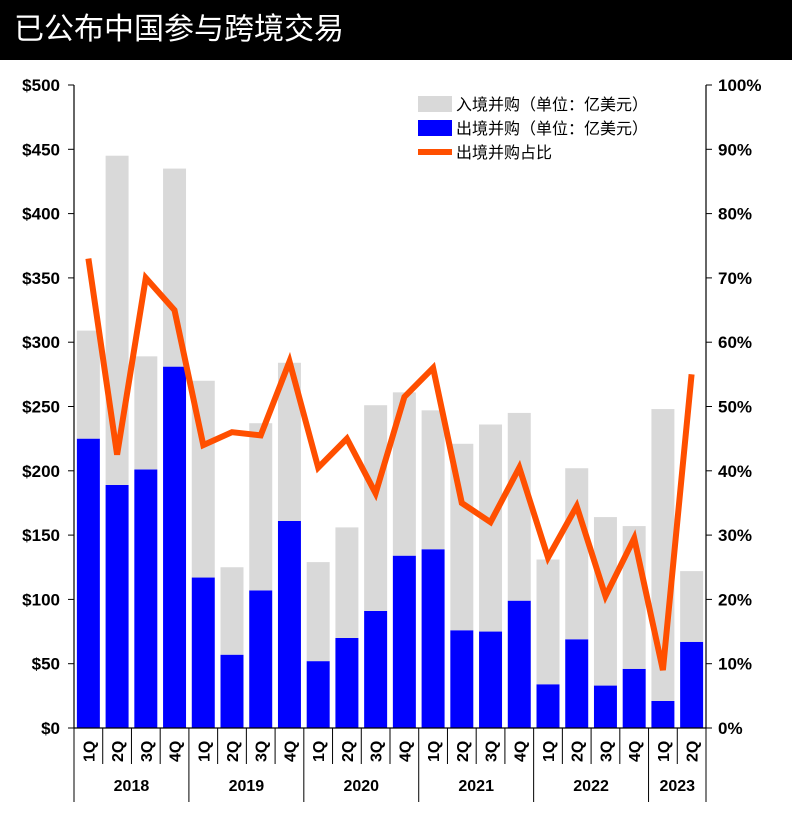 The image size is (792, 820). What do you see at coordinates (735, 149) in the screenshot?
I see `y-right-tick-label: 90%` at bounding box center [735, 149].